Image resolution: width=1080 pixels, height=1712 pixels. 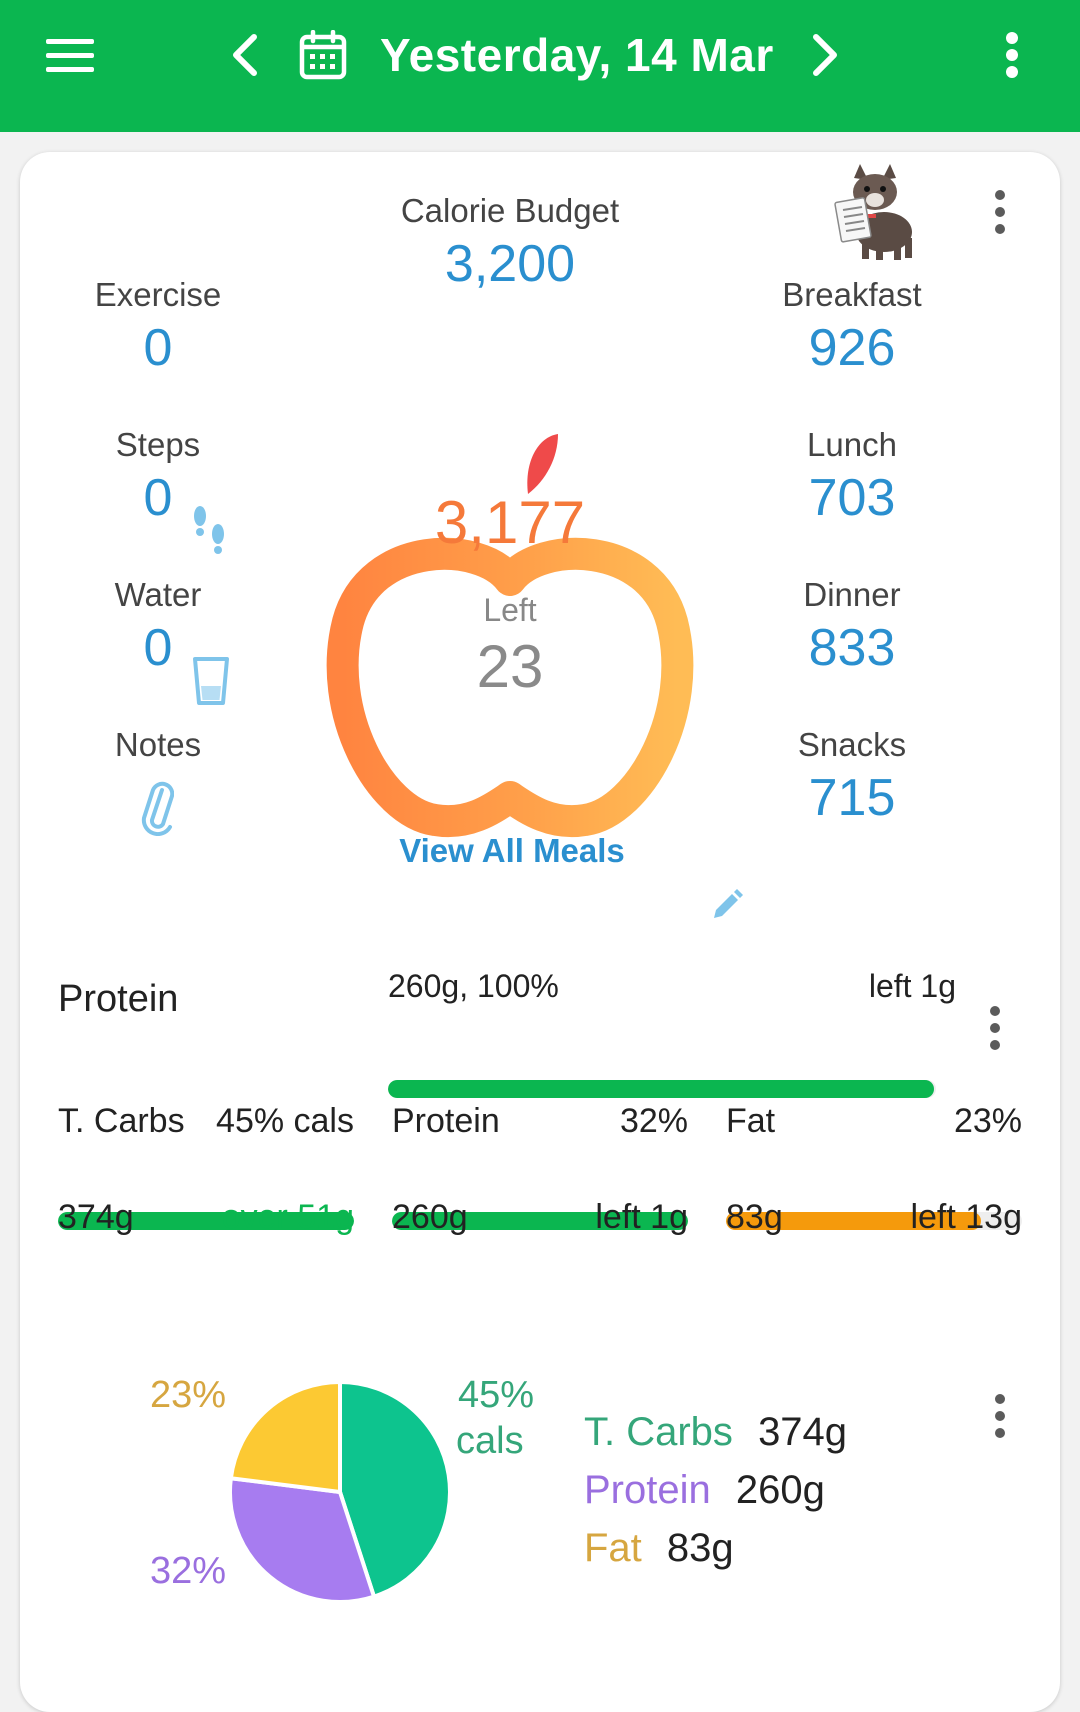 I want to click on calorie-budget-label: Calorie Budget, so click(x=510, y=210).